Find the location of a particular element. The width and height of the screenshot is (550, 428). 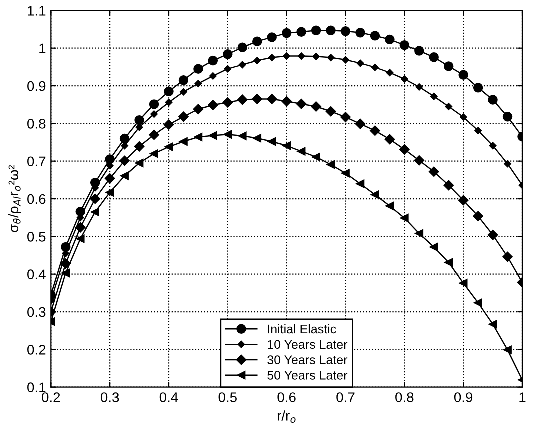

y-axis-title: σ$_{θ}$/ρ$_{Al}$r$_{o}$²ω² is located at coordinates (15, 198).